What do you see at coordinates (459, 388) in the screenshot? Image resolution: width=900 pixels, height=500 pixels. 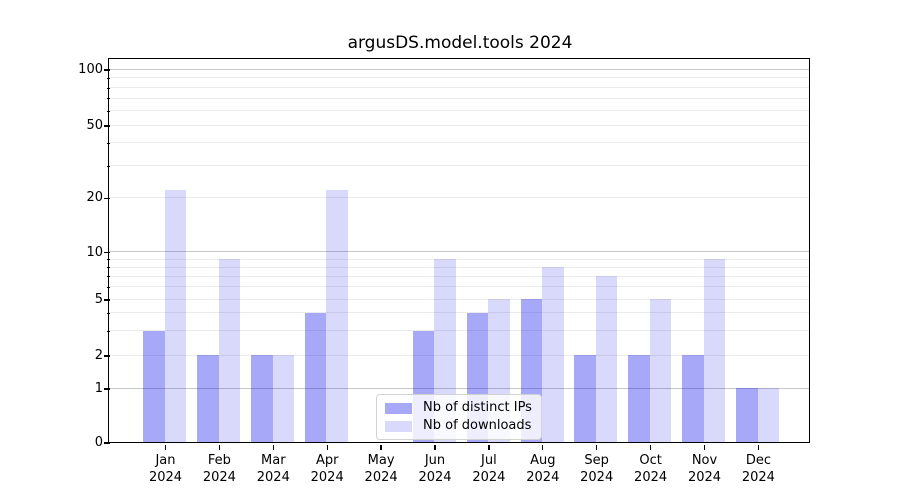 I see `gridline-y-1-major` at bounding box center [459, 388].